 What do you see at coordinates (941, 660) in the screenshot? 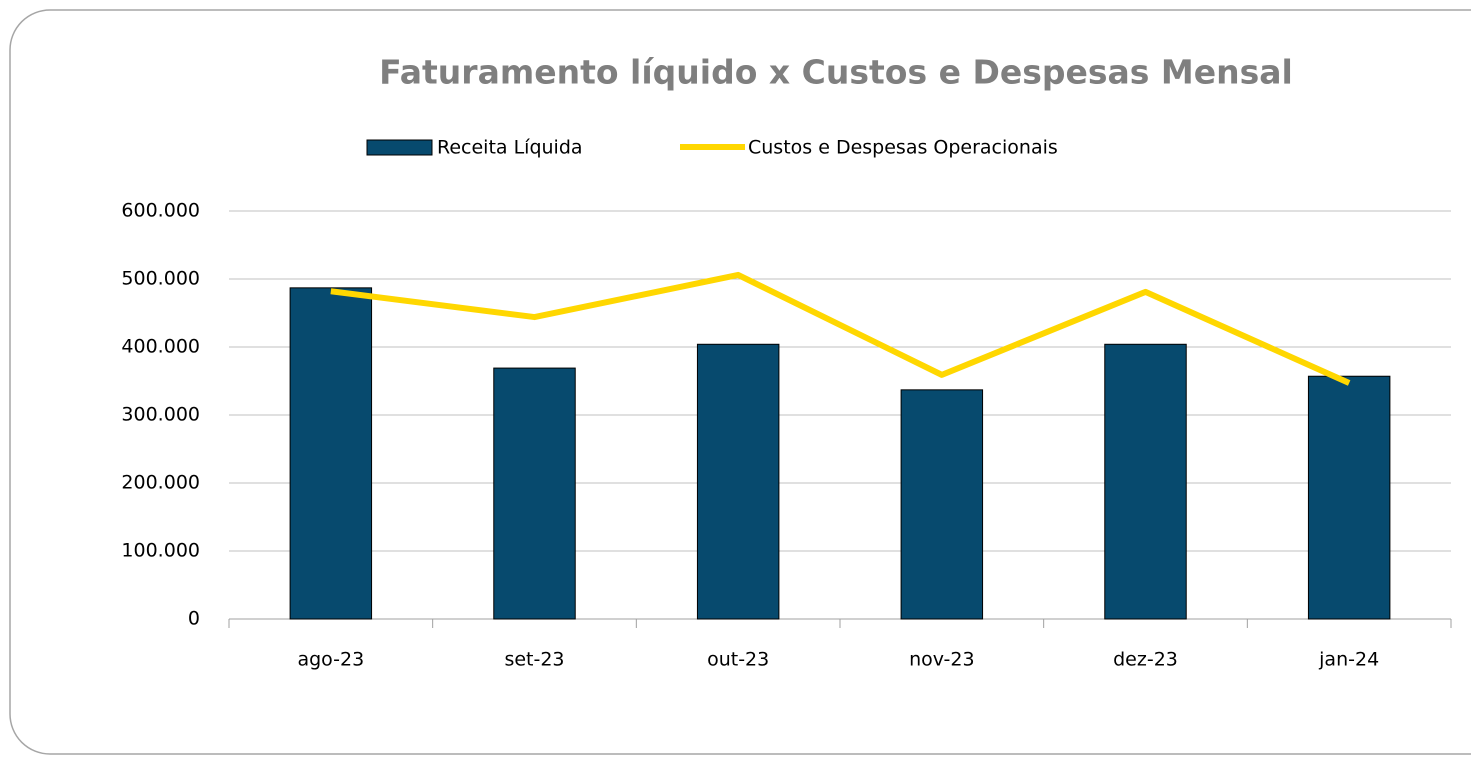
I see `x-tick-label: nov-23` at bounding box center [941, 660].